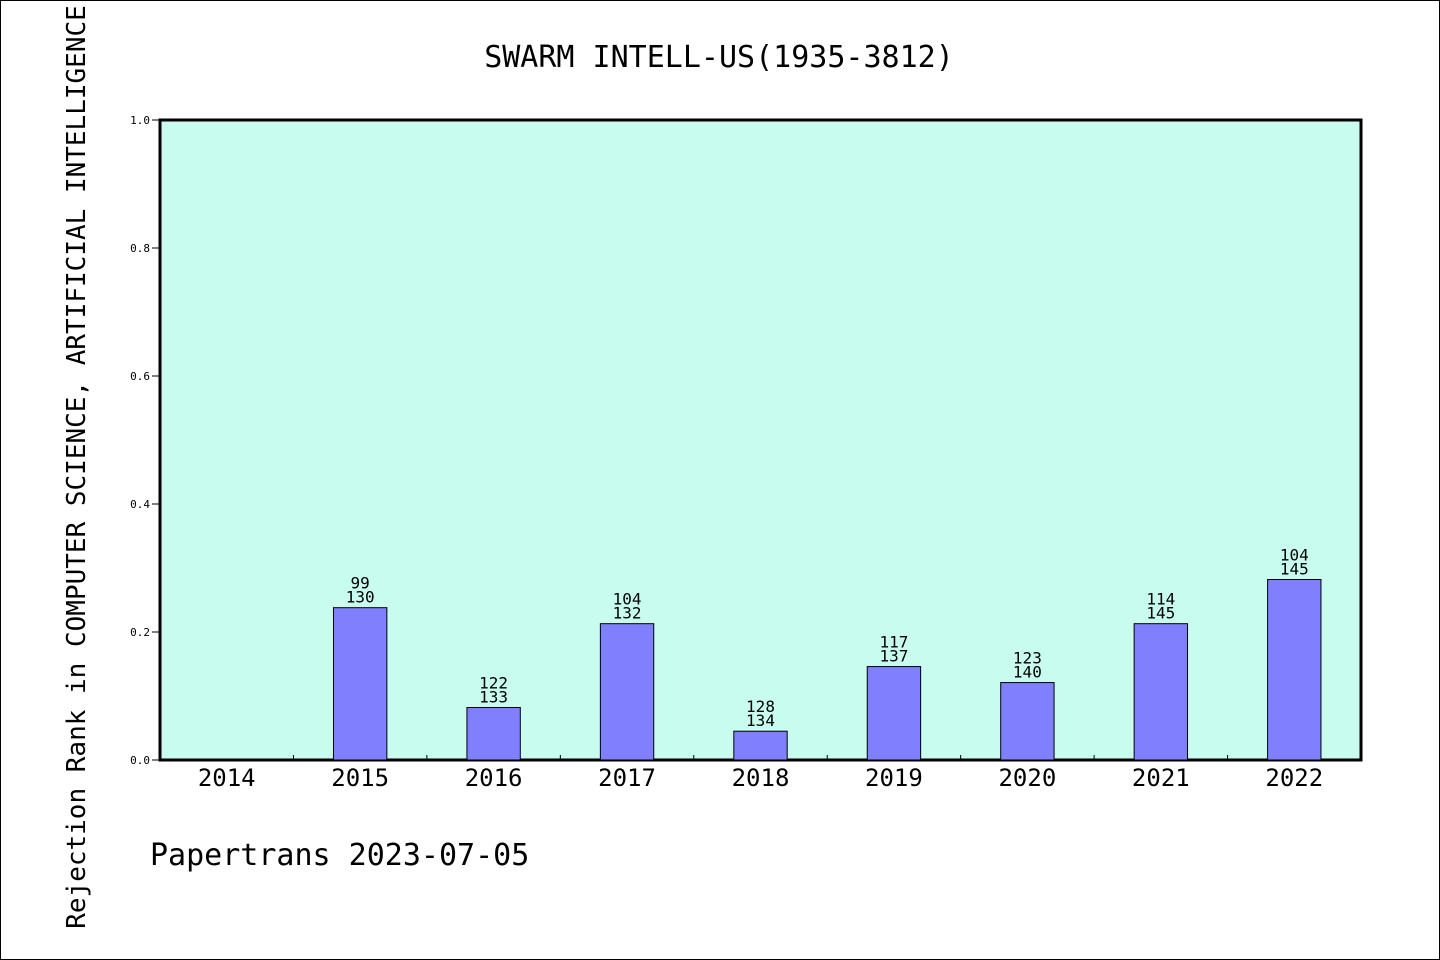  I want to click on x-tick-label-2018: 2018, so click(761, 778).